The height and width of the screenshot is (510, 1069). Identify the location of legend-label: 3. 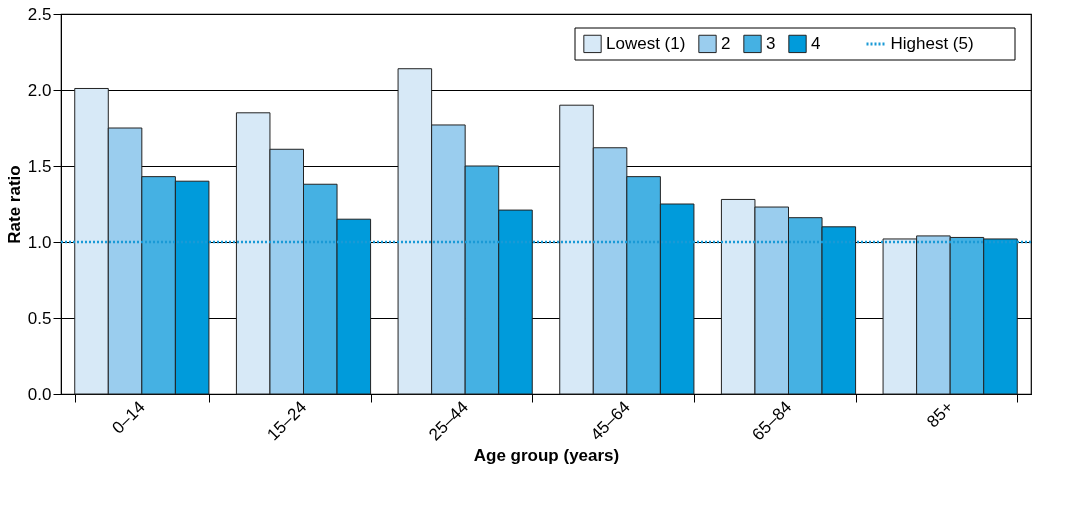
(771, 43).